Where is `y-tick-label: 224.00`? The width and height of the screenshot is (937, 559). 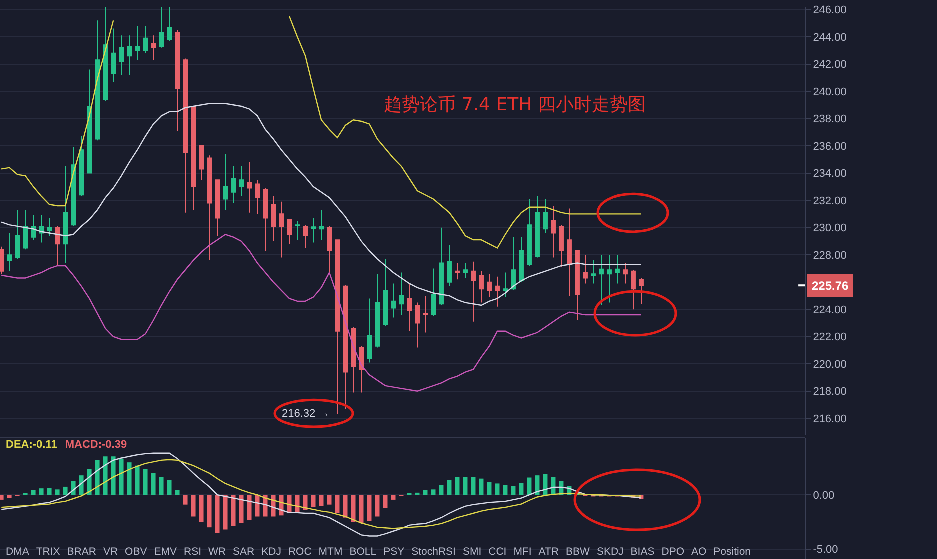
y-tick-label: 224.00 is located at coordinates (830, 310).